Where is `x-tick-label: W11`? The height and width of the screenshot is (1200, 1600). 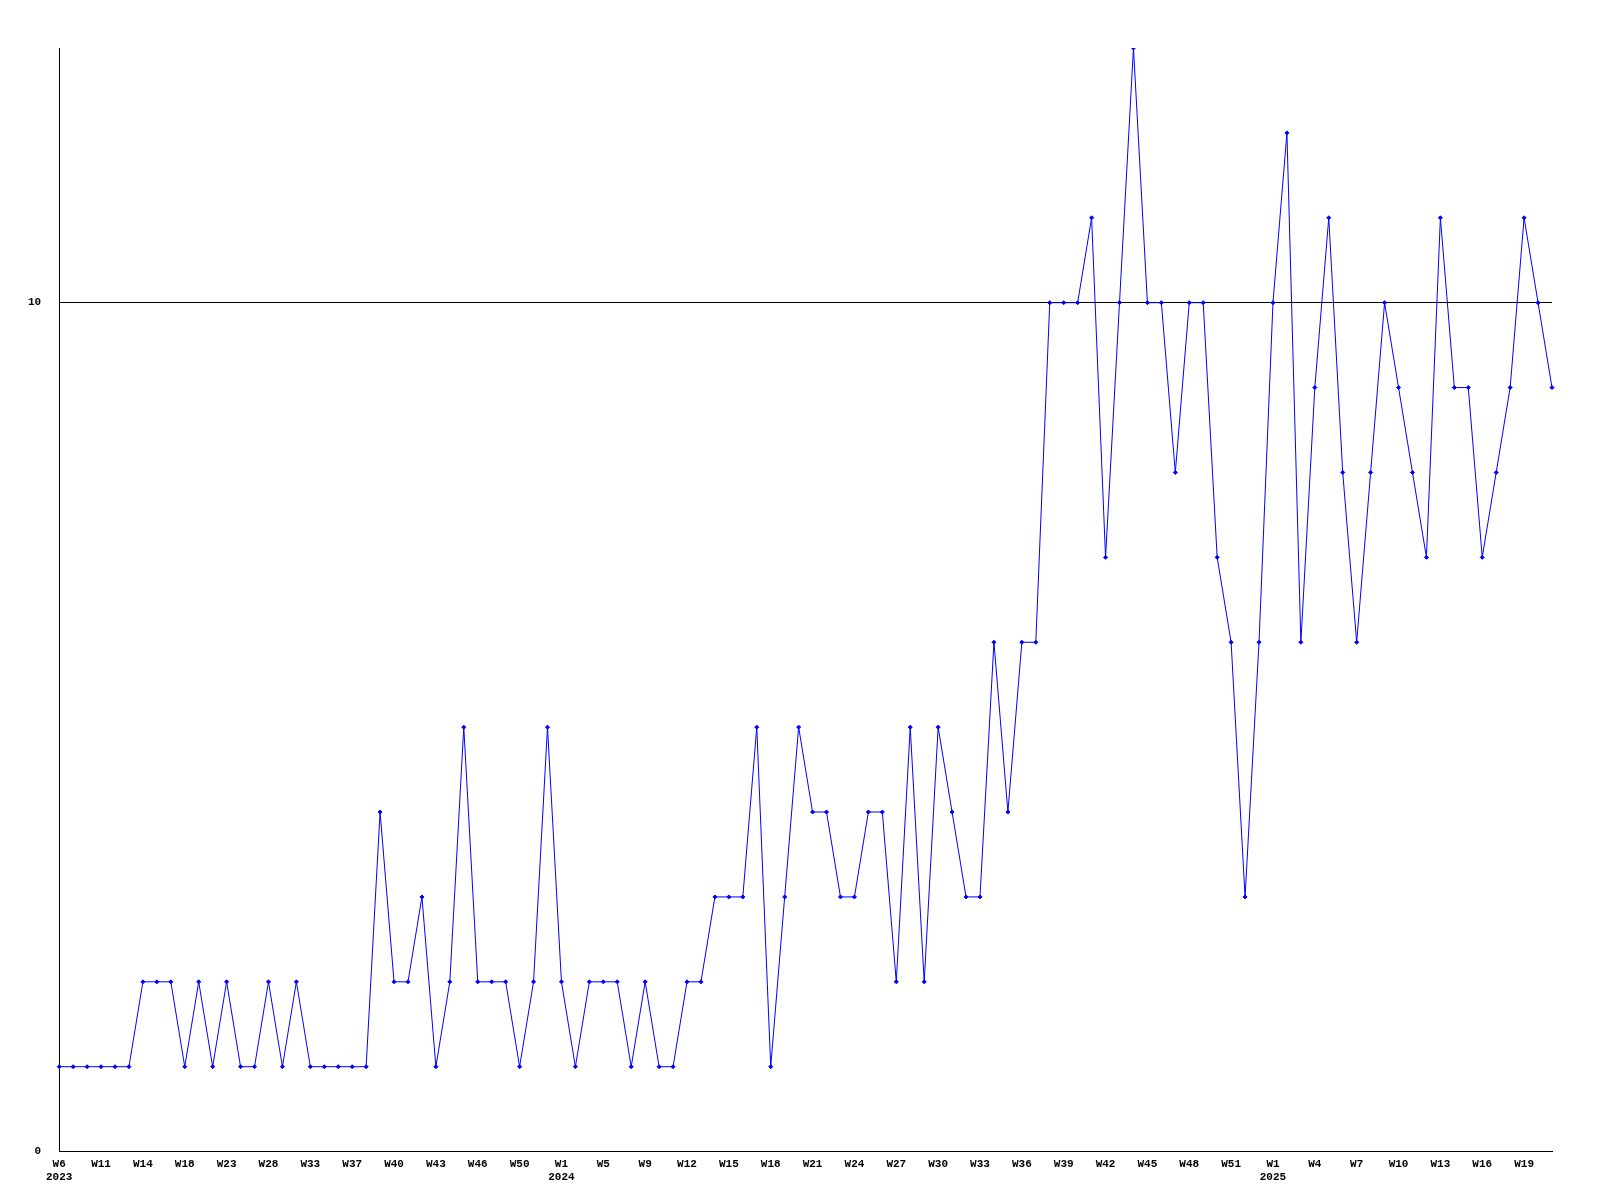
x-tick-label: W11 is located at coordinates (101, 1163).